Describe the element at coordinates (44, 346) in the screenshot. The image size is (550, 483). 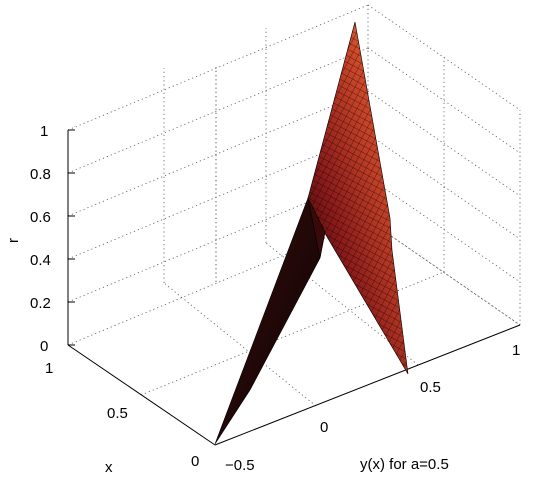
I see `z-tick-label: 0` at that location.